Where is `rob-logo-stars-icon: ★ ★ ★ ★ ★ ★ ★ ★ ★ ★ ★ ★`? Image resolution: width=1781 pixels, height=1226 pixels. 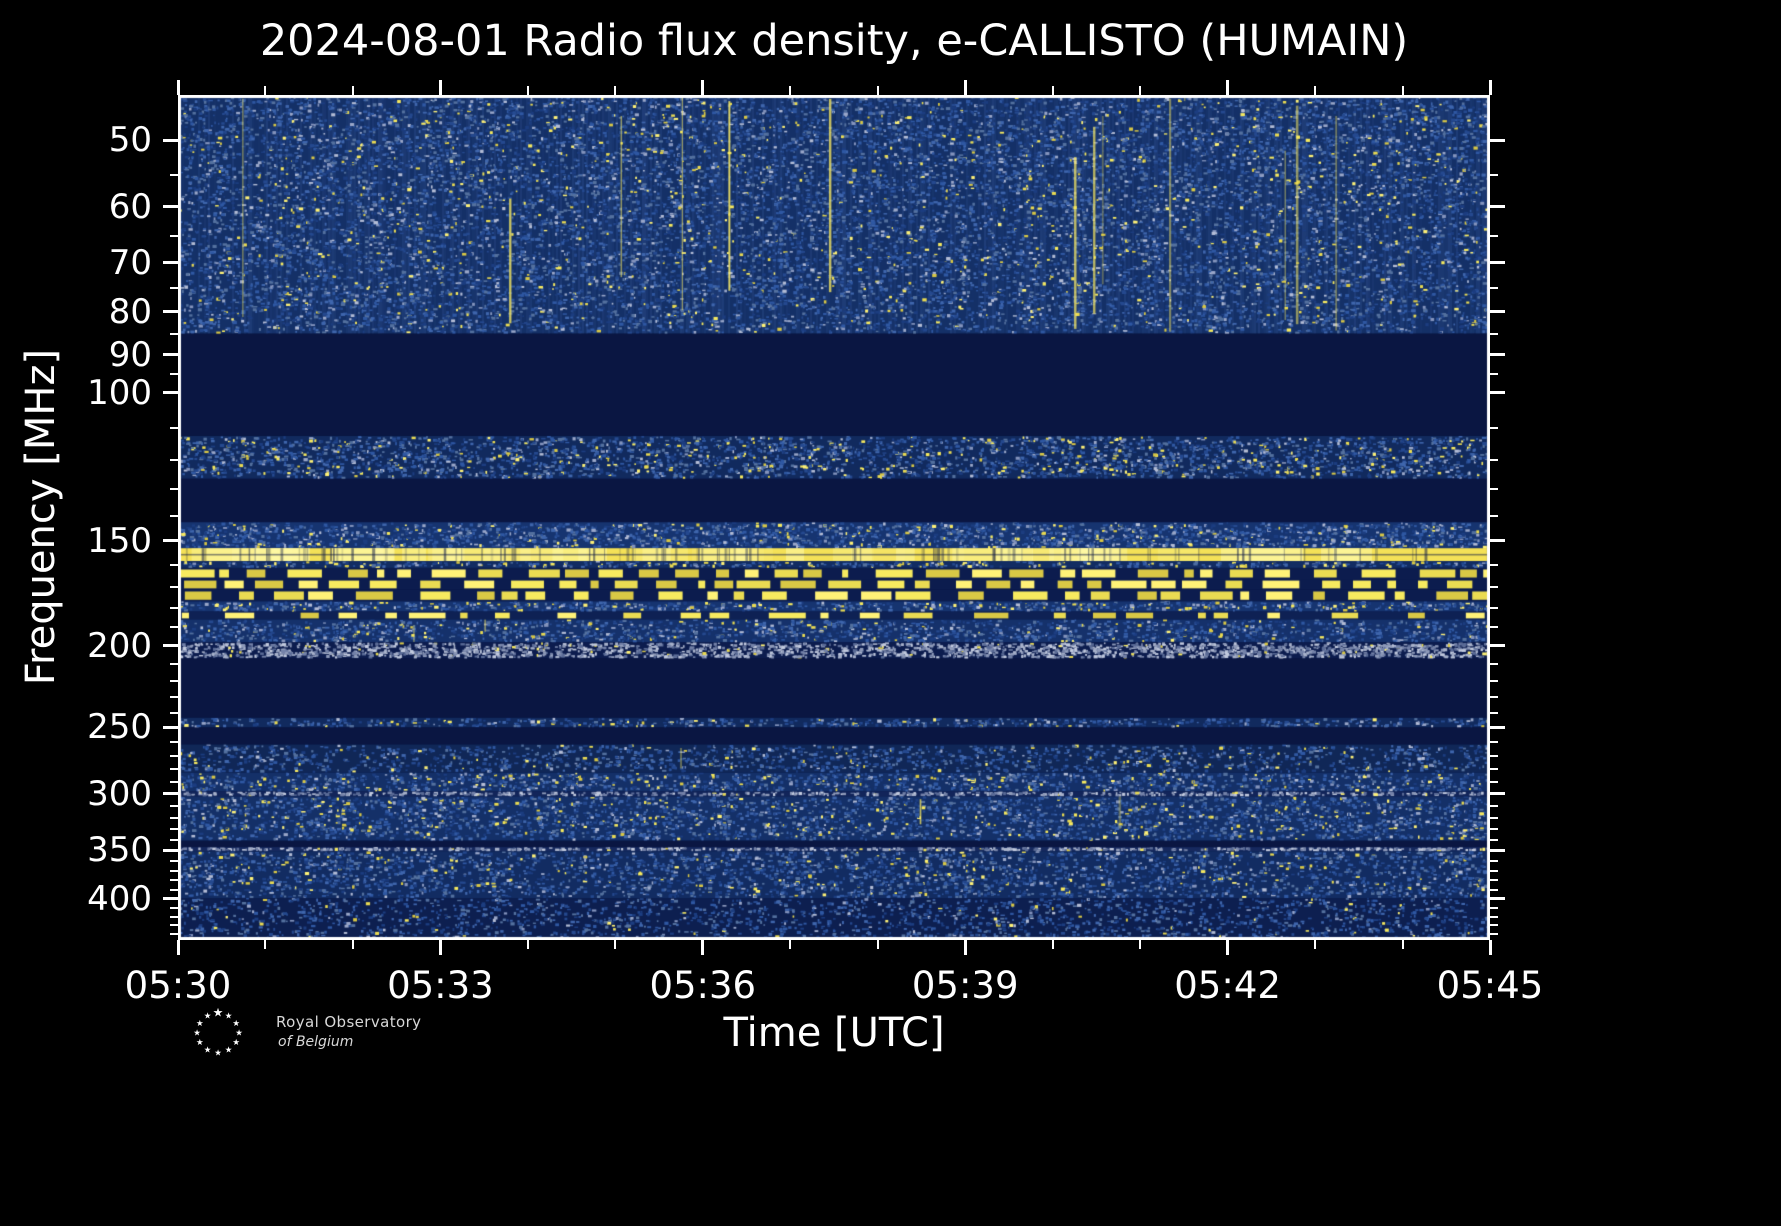 rob-logo-stars-icon: ★ ★ ★ ★ ★ ★ ★ ★ ★ ★ ★ ★ is located at coordinates (218, 1032).